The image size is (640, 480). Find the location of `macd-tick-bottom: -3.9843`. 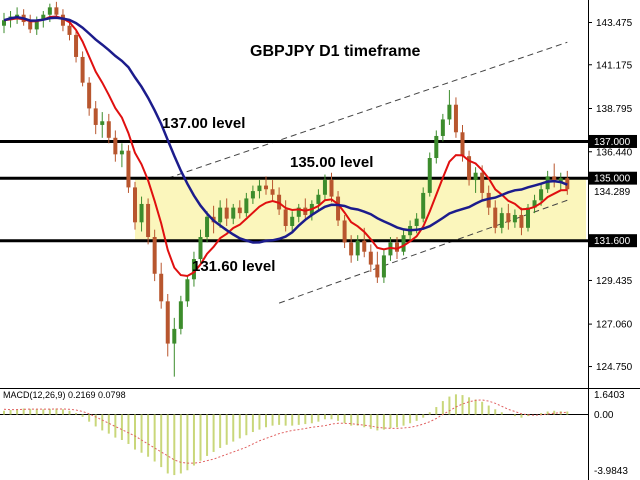

macd-tick-bottom: -3.9843 is located at coordinates (611, 471).